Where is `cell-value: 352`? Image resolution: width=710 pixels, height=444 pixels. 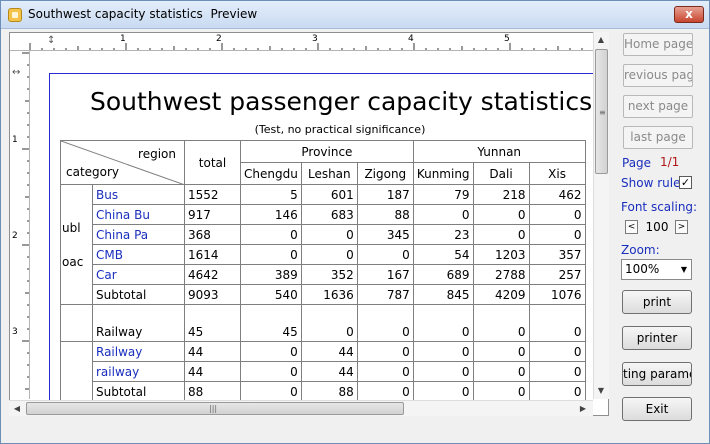 cell-value: 352 is located at coordinates (329, 274).